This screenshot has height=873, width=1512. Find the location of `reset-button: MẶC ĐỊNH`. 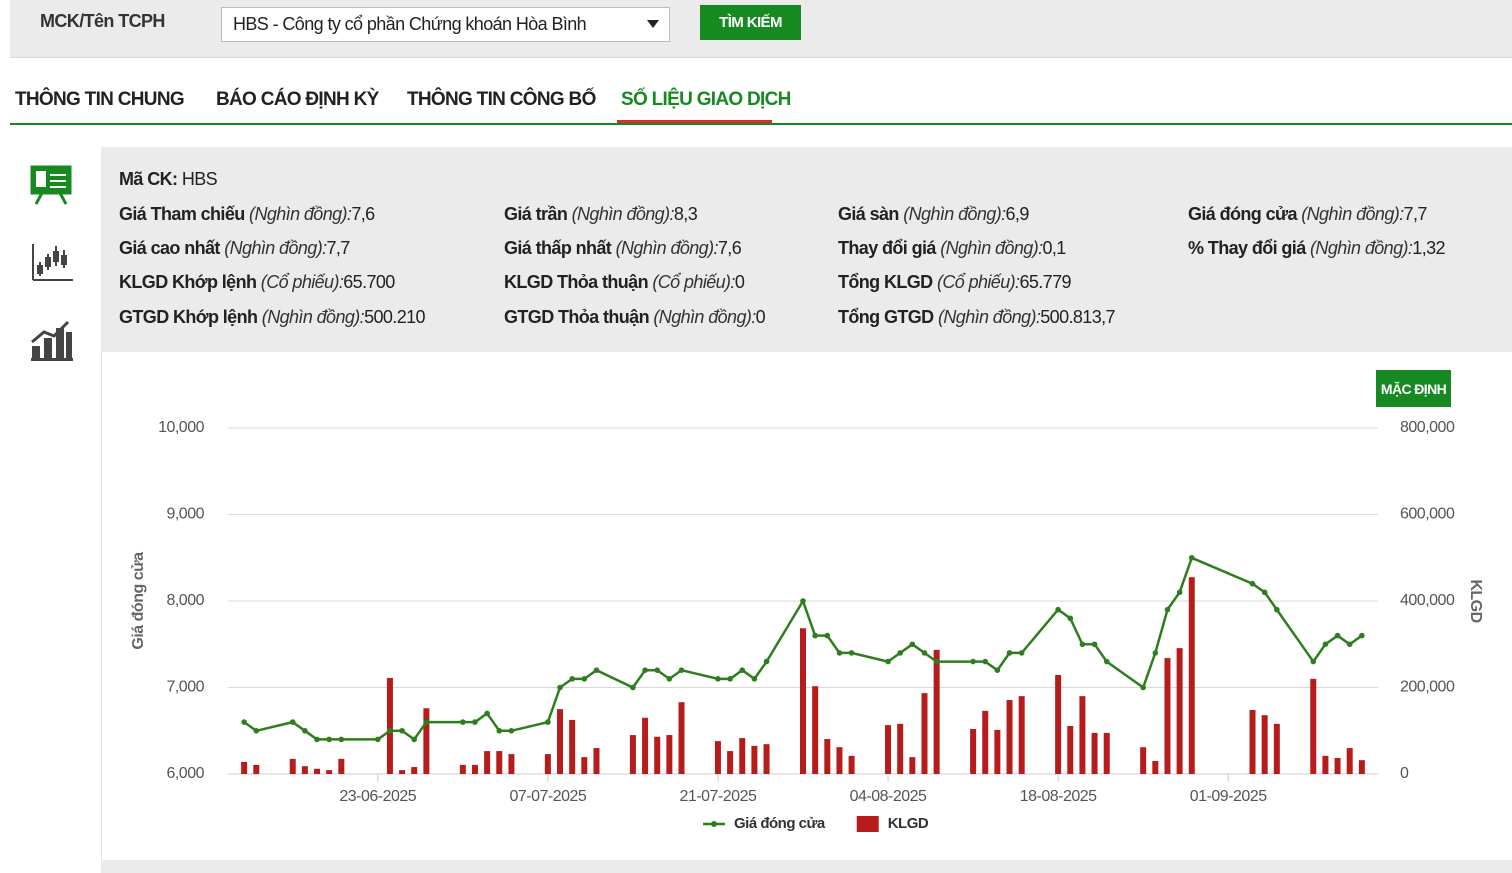

reset-button: MẶC ĐỊNH is located at coordinates (1413, 388).